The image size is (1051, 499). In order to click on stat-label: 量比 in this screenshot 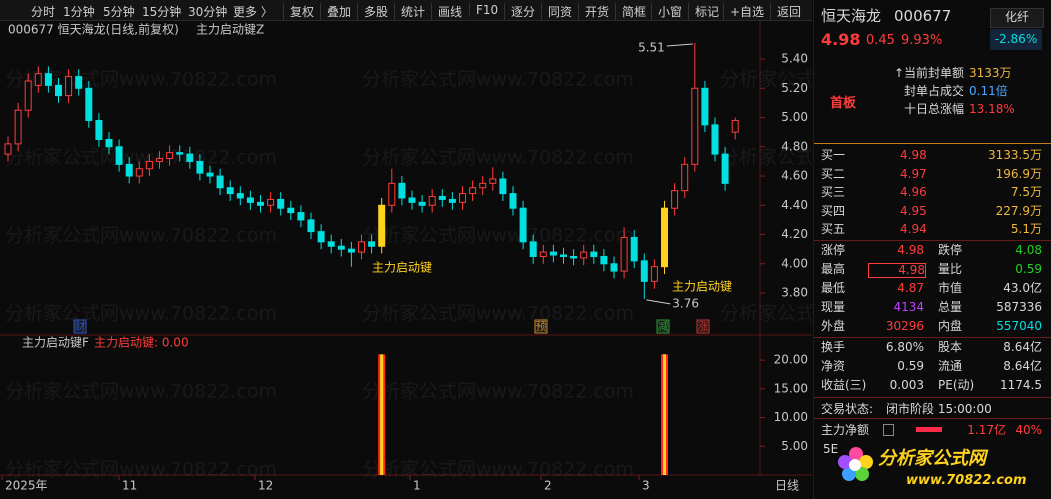, I will do `click(950, 269)`.